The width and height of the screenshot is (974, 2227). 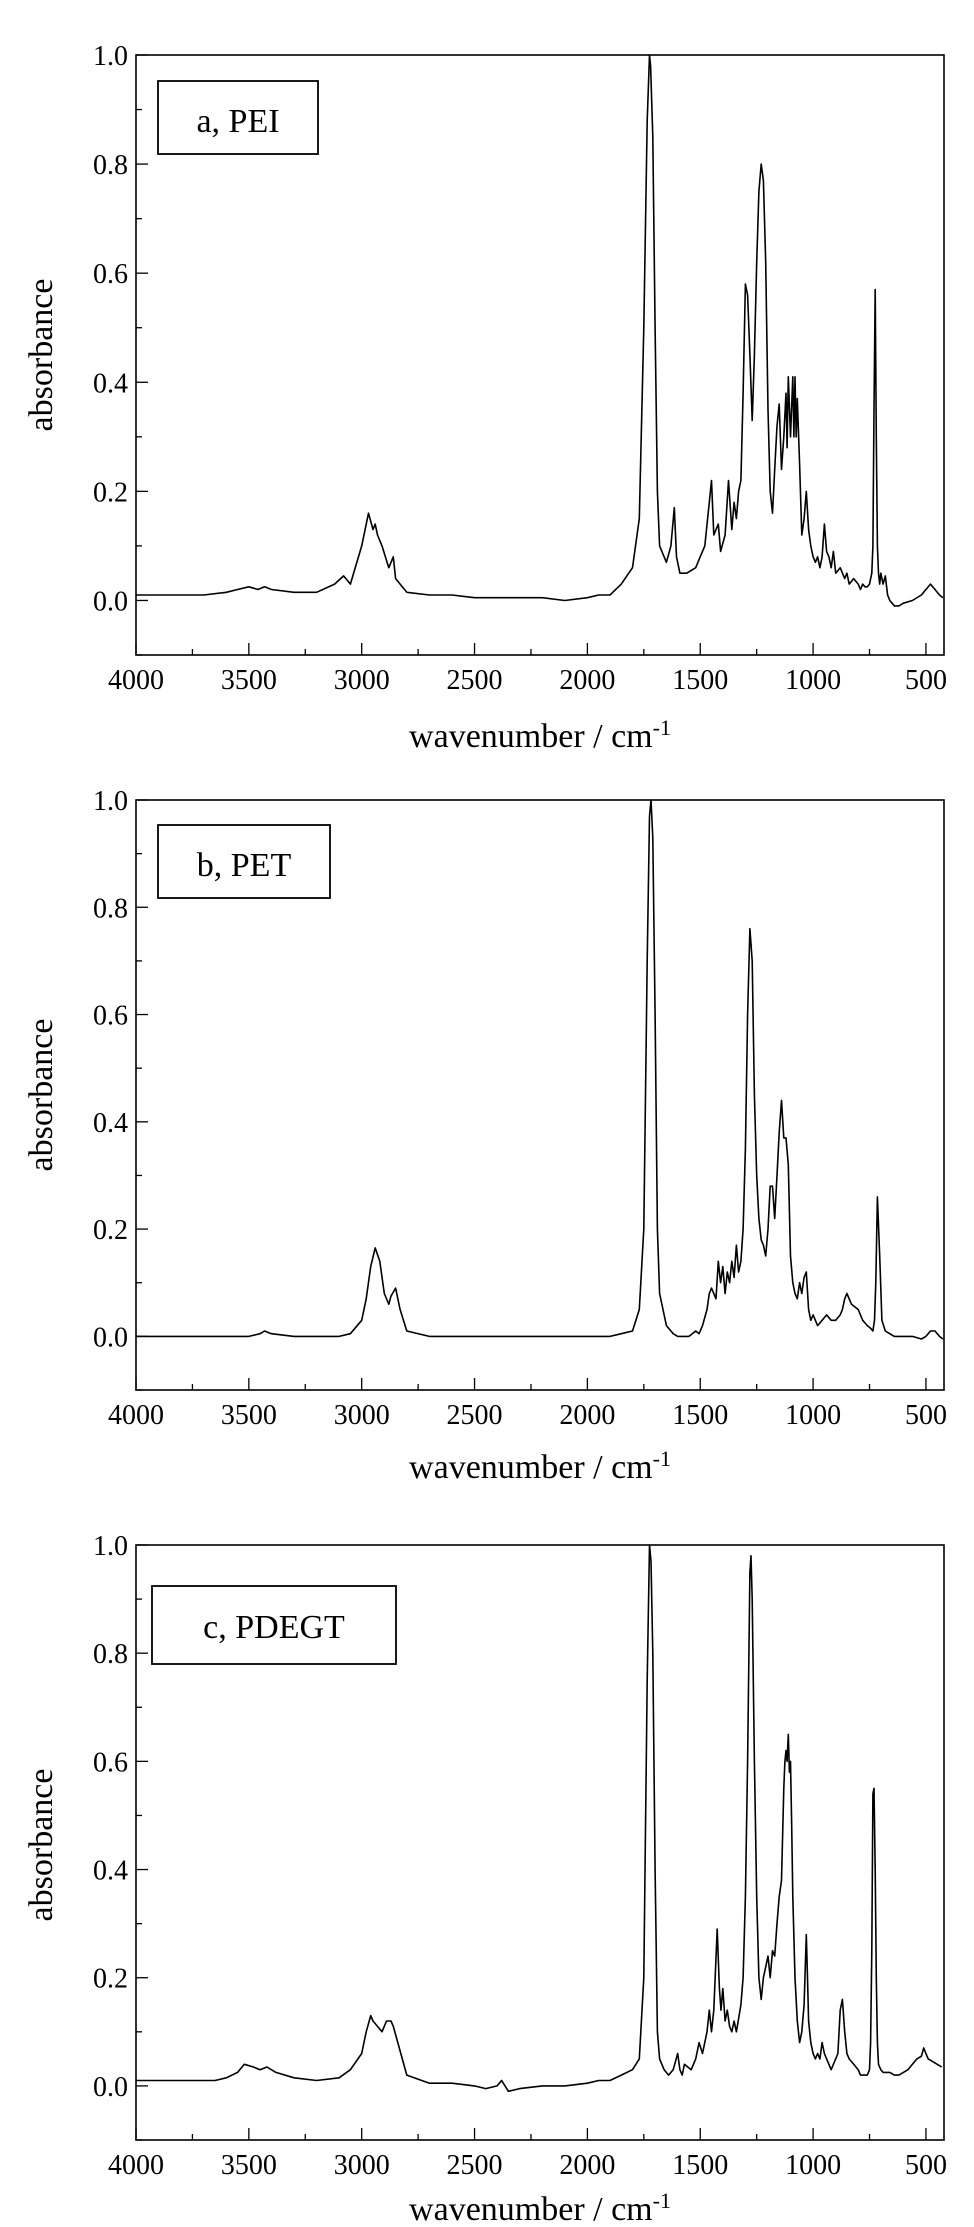 I want to click on sample-label: c, PDEGT, so click(x=274, y=1627).